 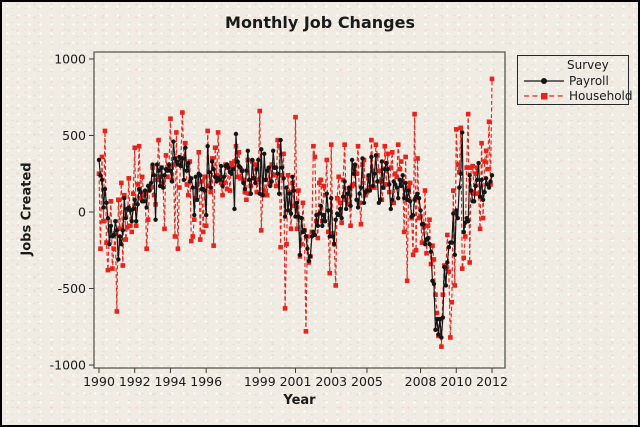 What do you see at coordinates (421, 381) in the screenshot?
I see `x-tick-label: 2008` at bounding box center [421, 381].